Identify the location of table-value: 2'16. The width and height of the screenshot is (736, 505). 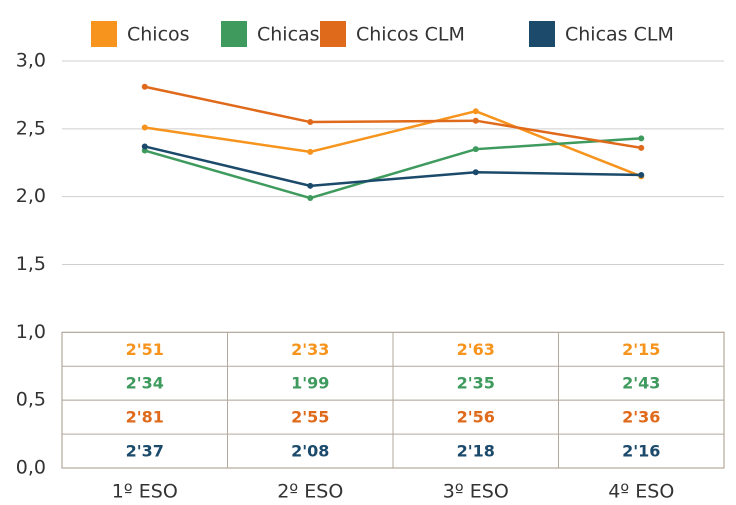
(641, 451).